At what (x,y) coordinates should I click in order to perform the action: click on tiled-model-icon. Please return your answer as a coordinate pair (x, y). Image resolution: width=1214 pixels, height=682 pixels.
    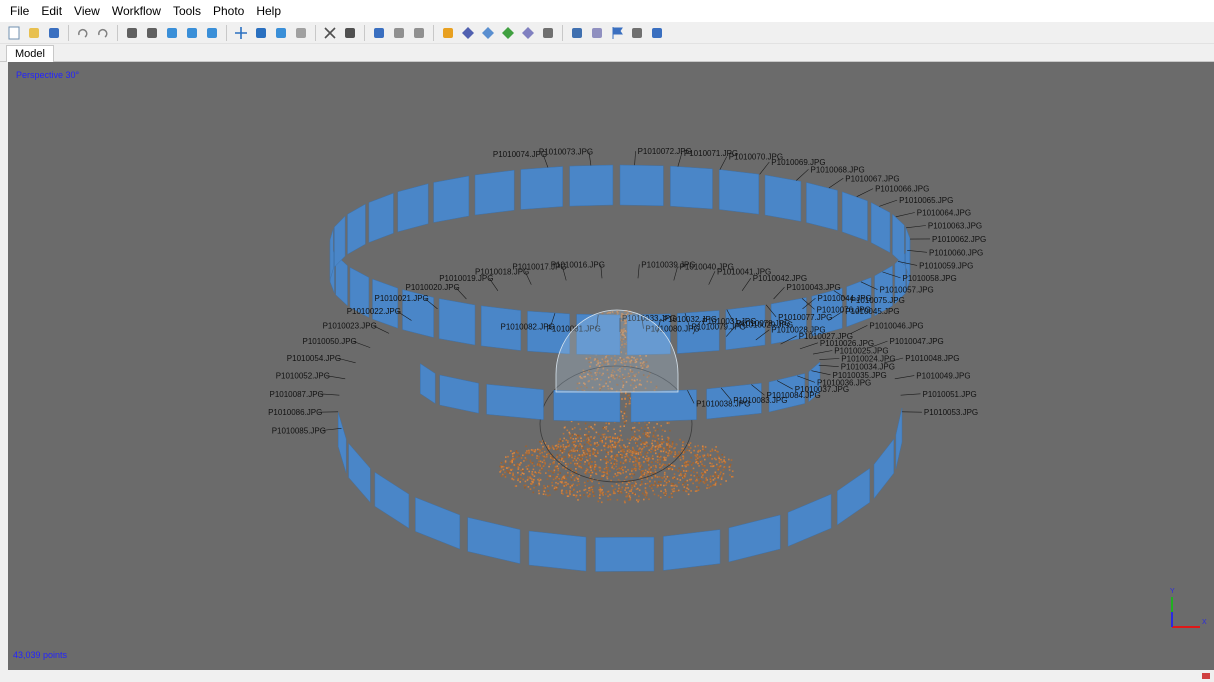
    Looking at the image, I should click on (528, 33).